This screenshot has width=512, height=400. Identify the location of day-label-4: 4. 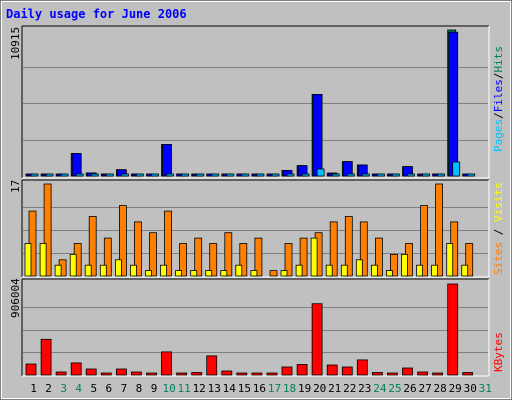
(78, 388).